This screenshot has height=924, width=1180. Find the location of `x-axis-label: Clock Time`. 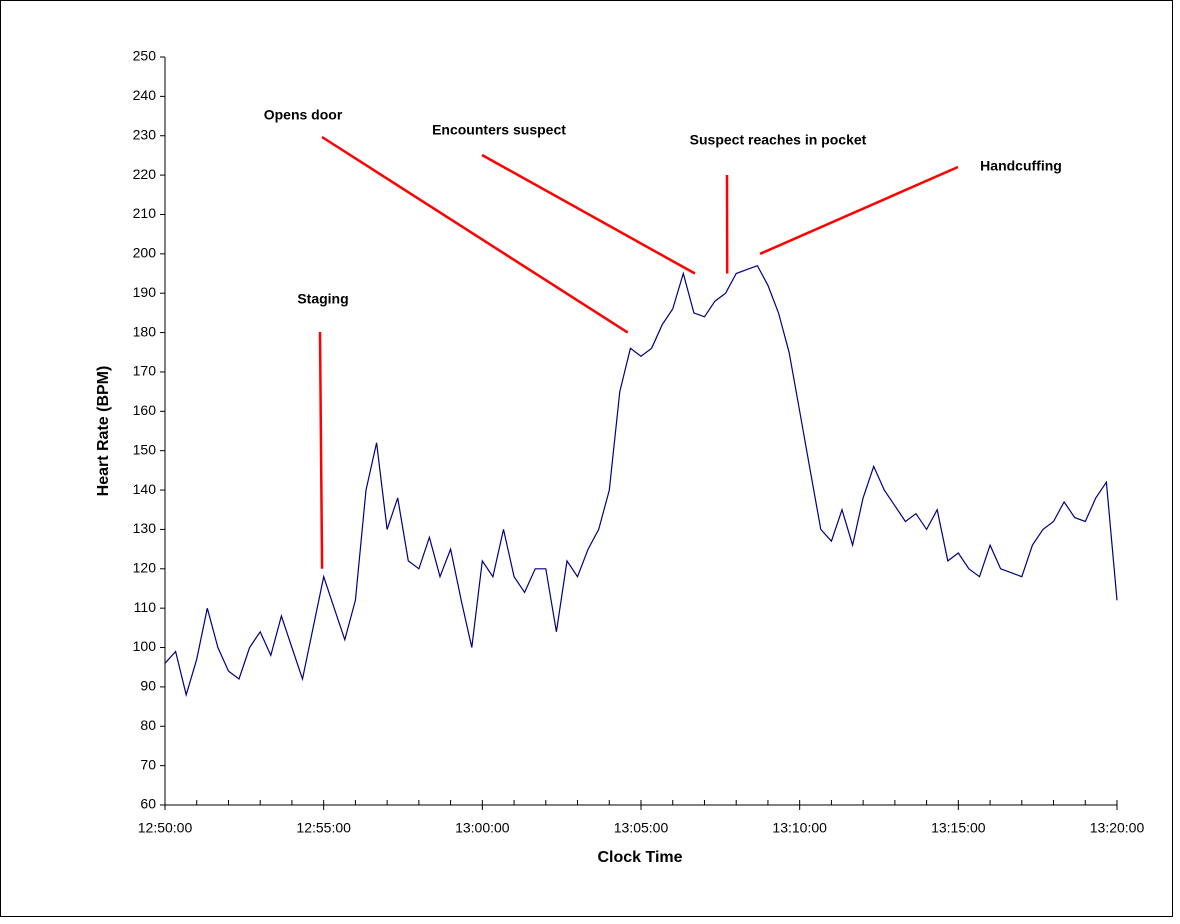

x-axis-label: Clock Time is located at coordinates (639, 857).